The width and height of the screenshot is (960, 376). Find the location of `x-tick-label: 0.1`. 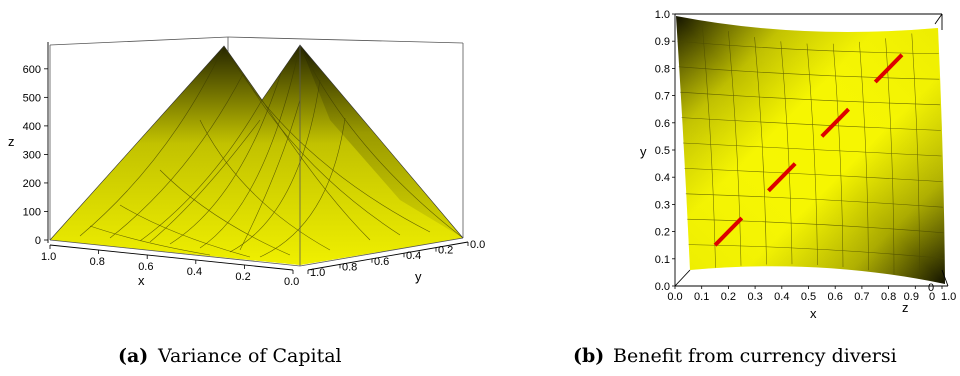

x-tick-label: 0.1 is located at coordinates (701, 297).